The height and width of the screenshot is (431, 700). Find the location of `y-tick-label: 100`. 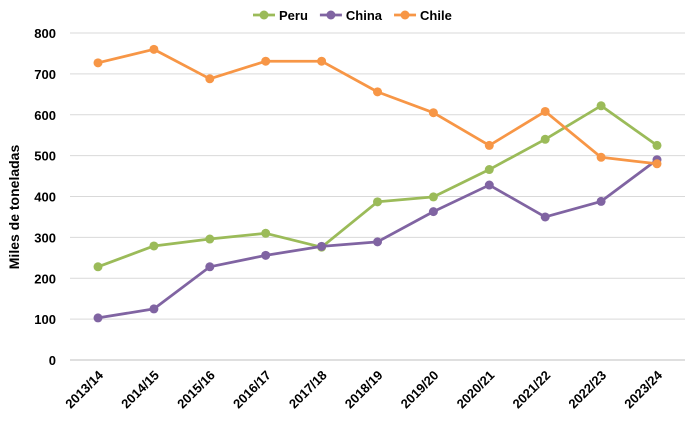

y-tick-label: 100 is located at coordinates (45, 319).